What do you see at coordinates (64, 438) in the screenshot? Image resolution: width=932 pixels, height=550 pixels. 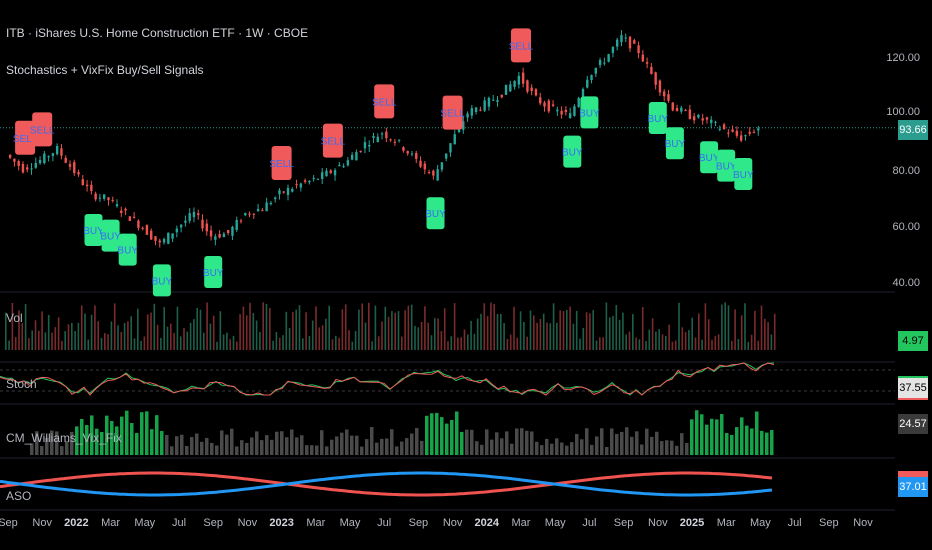 I see `vixfix-pane-label: CM_Williams_Vix_Fix` at bounding box center [64, 438].